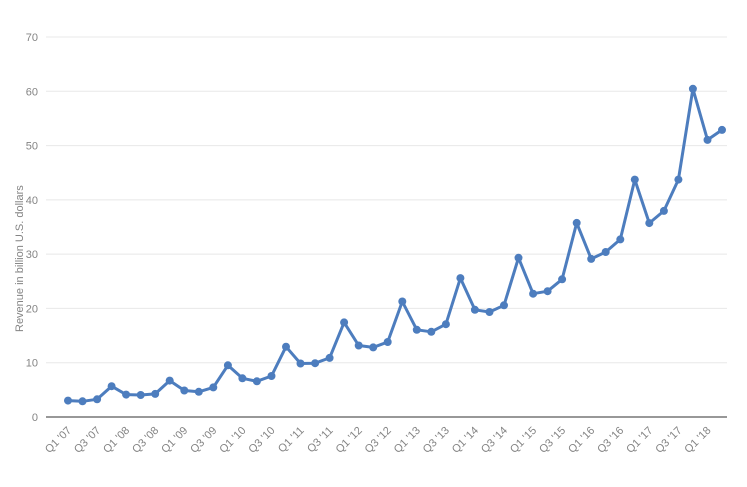 This screenshot has height=487, width=747. What do you see at coordinates (291, 440) in the screenshot?
I see `x-tick-label: Q1 '11` at bounding box center [291, 440].